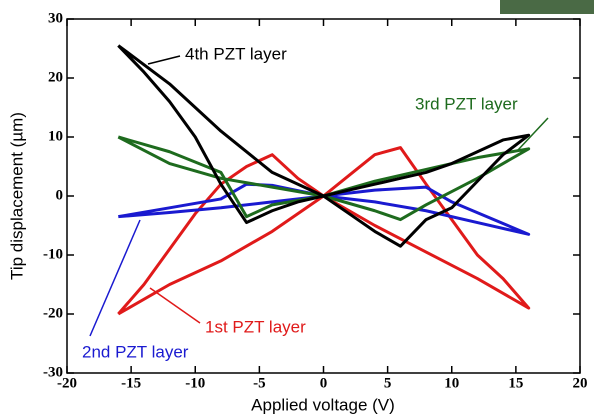  I want to click on x-axis-label: Applied voltage (V), so click(323, 404).